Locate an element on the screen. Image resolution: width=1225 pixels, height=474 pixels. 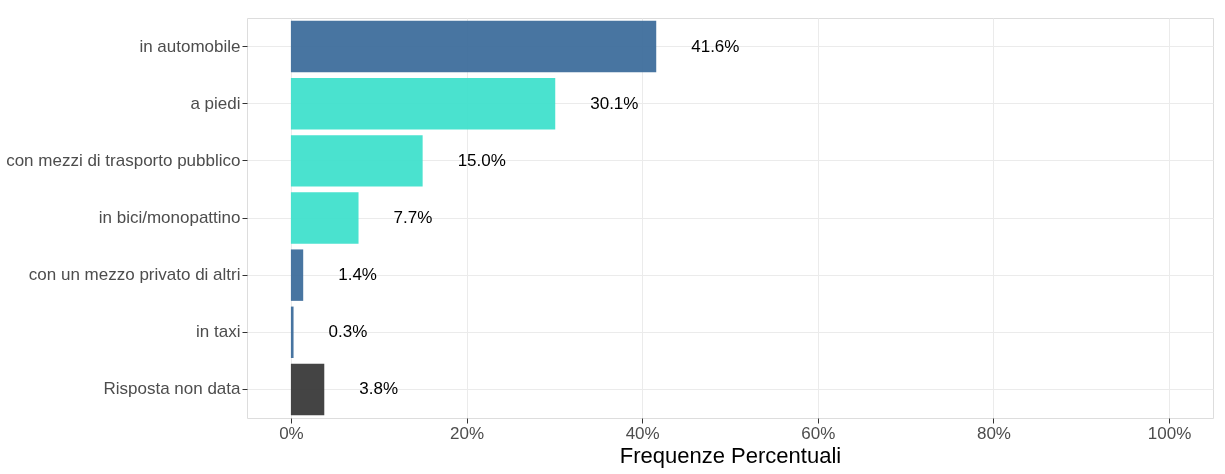
x-tick-label: 60% is located at coordinates (818, 433).